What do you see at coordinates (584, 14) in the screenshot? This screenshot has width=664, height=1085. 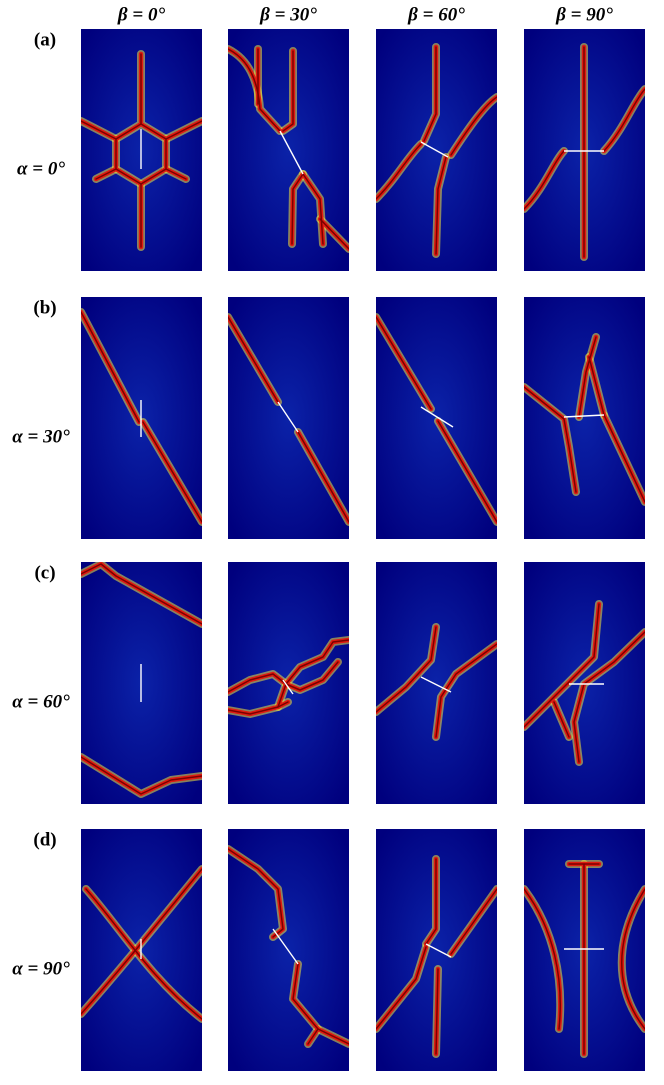 I see `column-header: β = 90°` at bounding box center [584, 14].